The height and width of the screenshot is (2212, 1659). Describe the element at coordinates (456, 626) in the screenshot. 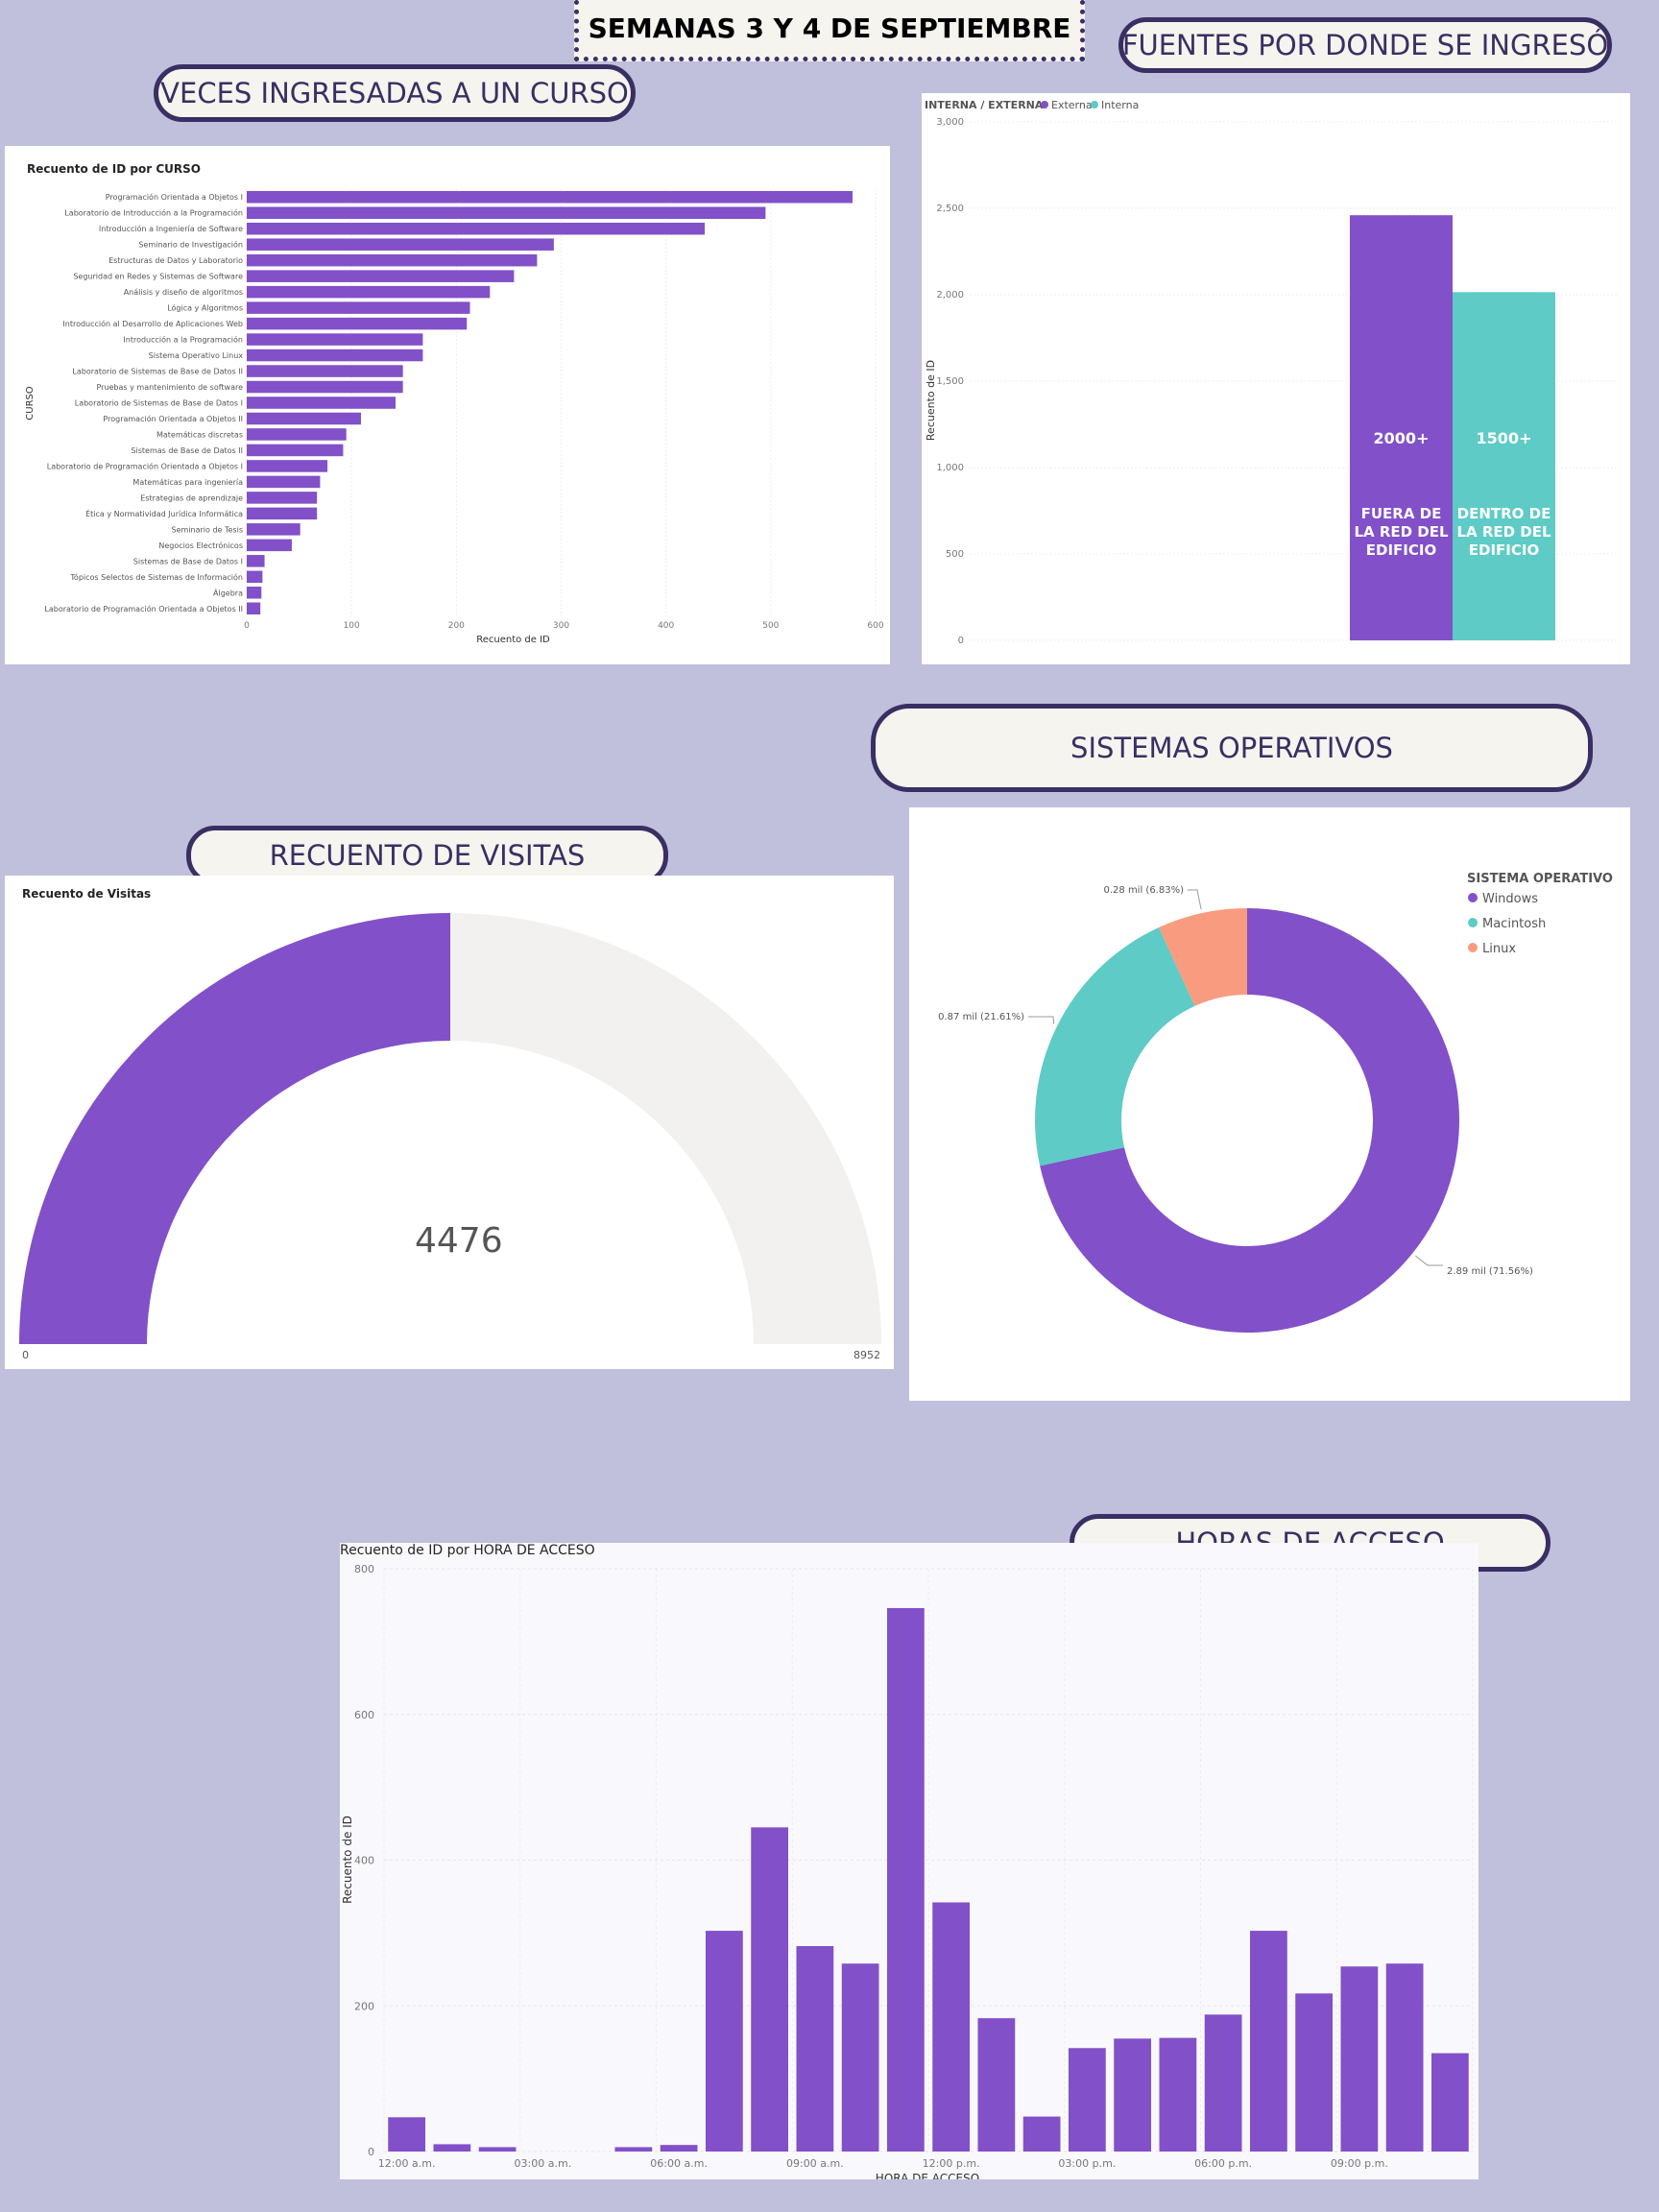

I see `x-tick-label: 200` at that location.